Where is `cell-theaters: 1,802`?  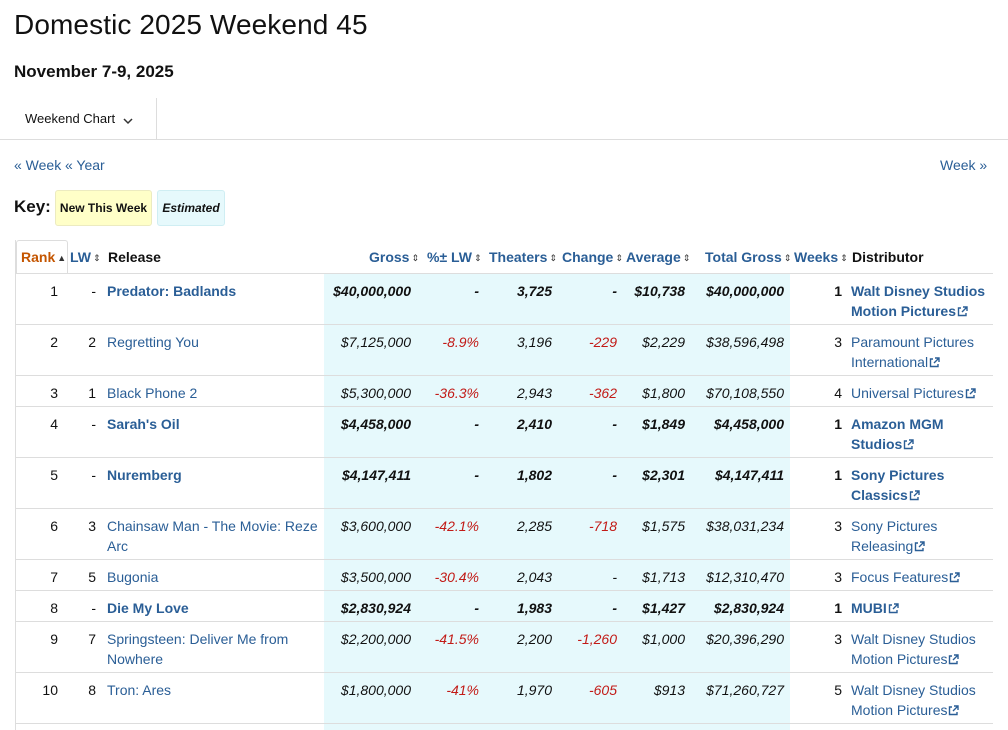 cell-theaters: 1,802 is located at coordinates (534, 475).